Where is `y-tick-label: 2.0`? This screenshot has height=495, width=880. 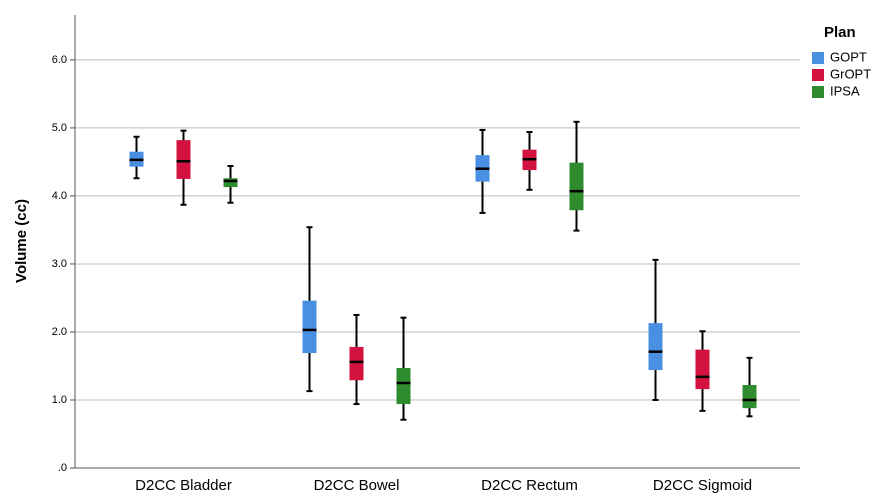
y-tick-label: 2.0 is located at coordinates (59, 332).